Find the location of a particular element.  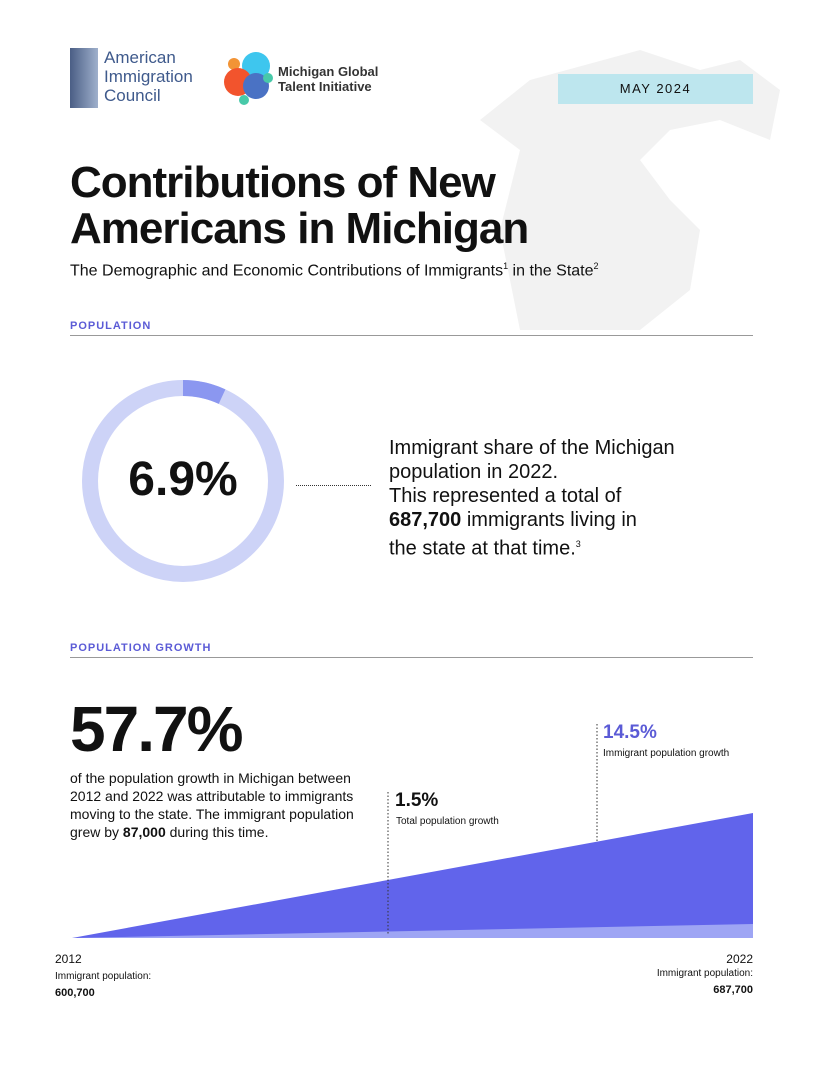

total-growth-value: 1.5% is located at coordinates (417, 800).